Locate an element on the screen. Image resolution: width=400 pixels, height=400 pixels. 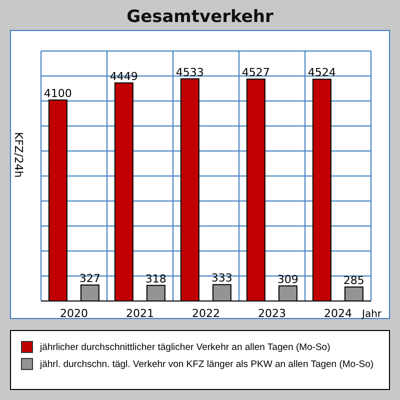
chart-title: Gesamtverkehr is located at coordinates (200, 17).